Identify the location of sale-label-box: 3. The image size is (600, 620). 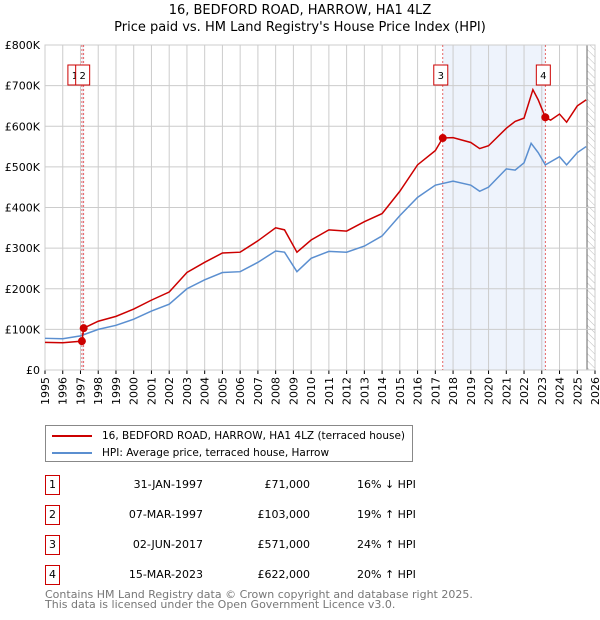
(441, 75).